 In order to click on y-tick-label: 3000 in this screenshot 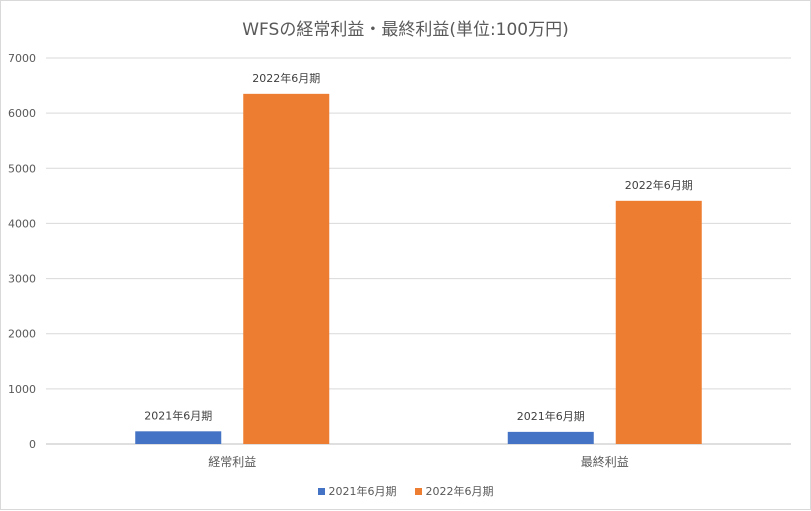, I will do `click(22, 279)`.